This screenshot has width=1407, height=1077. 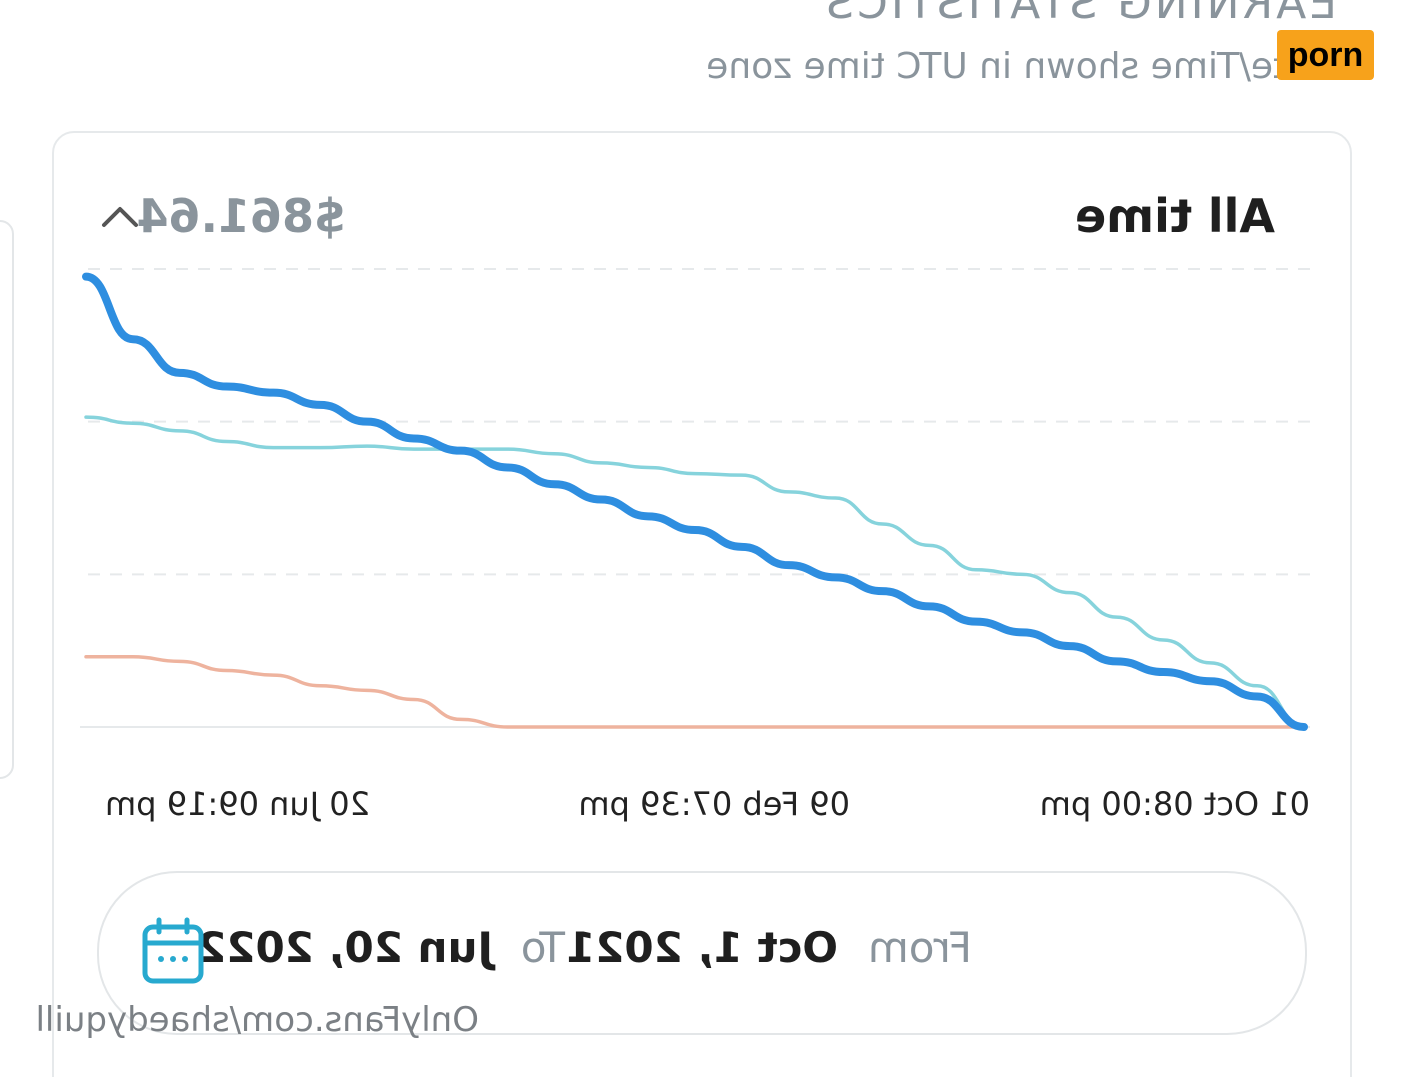 What do you see at coordinates (237, 804) in the screenshot?
I see `x-tick-label: 20 Jun 09:19 pm` at bounding box center [237, 804].